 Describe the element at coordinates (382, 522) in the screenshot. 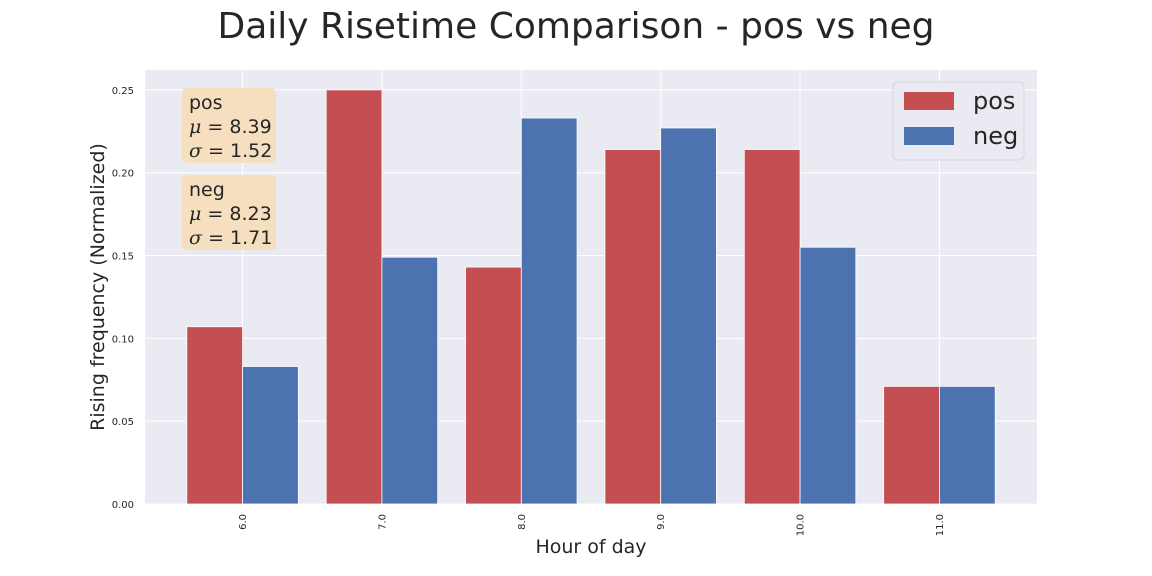

I see `x-tick-label: 7.0` at that location.